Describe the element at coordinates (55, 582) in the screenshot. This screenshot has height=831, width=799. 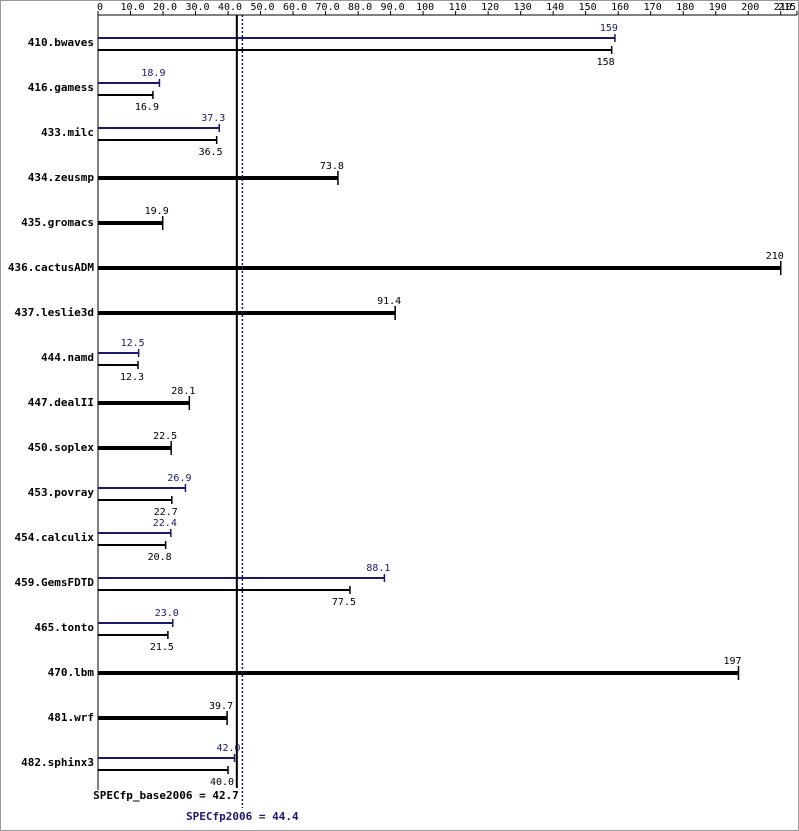
I see `category-label: 459.GemsFDTD` at that location.